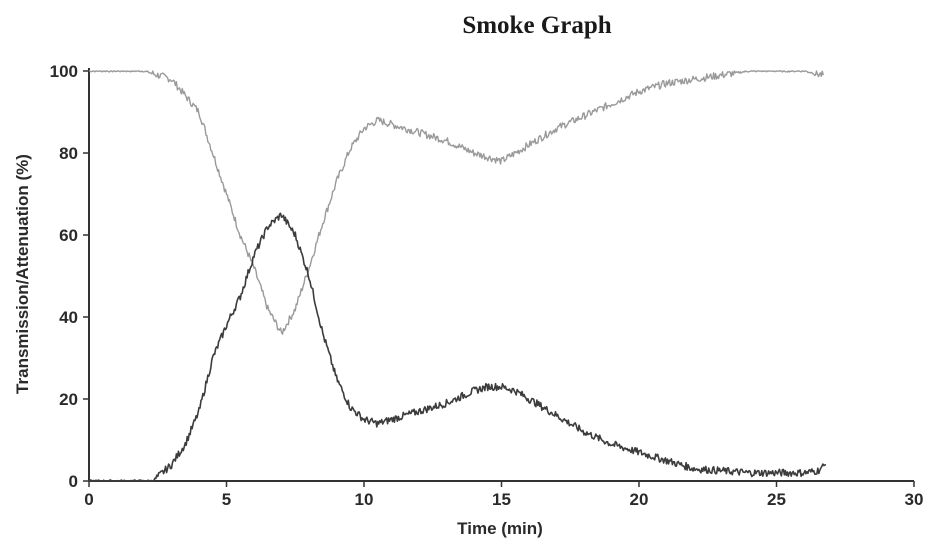 This screenshot has width=929, height=542. I want to click on x-axis-ticks: 0 5 10 15 20 25 30, so click(503, 495).